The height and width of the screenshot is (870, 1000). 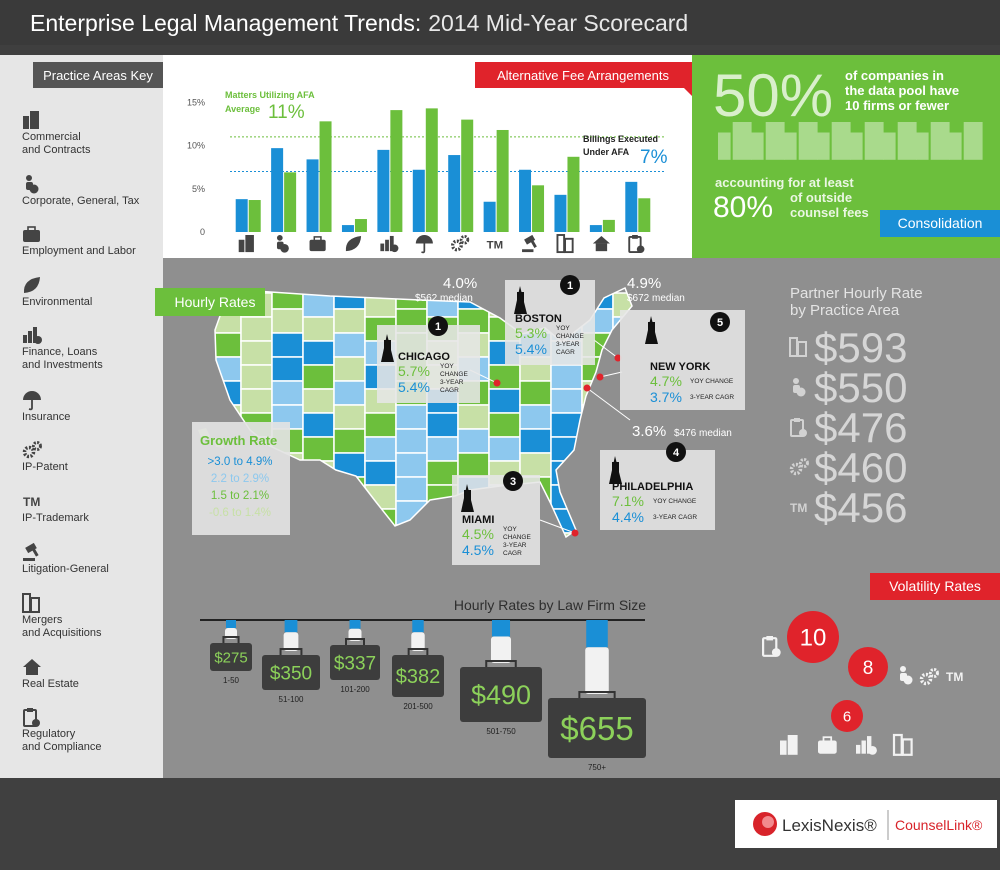 What do you see at coordinates (550, 605) in the screenshot?
I see `firm-size-title: Hourly Rates by Law Firm Size` at bounding box center [550, 605].